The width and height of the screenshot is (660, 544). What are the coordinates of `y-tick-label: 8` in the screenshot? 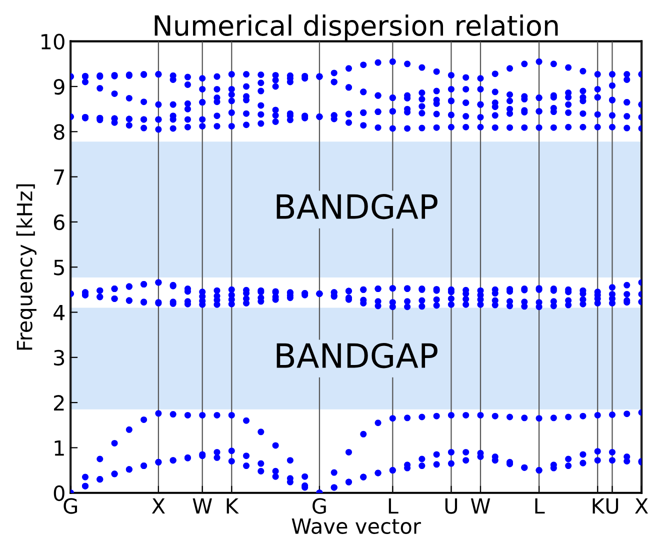 It's located at (59, 132).